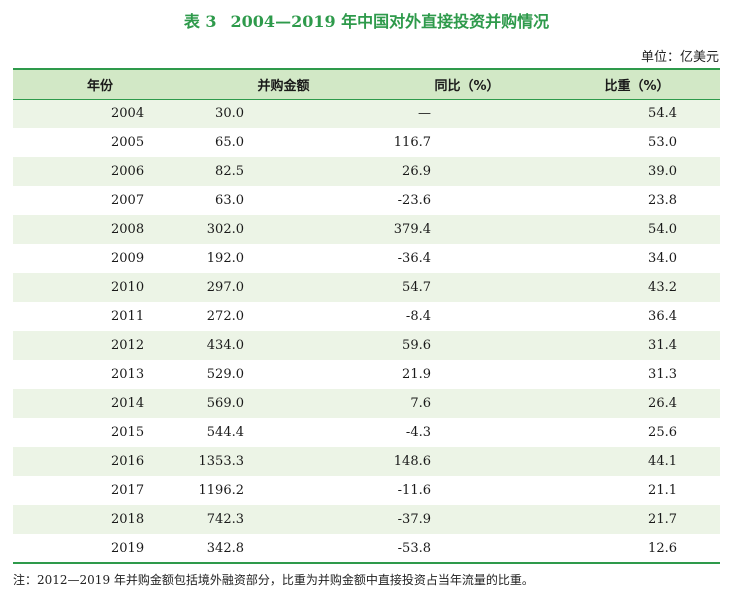 The width and height of the screenshot is (733, 594). What do you see at coordinates (637, 84) in the screenshot?
I see `header-share: 比重（%）` at bounding box center [637, 84].